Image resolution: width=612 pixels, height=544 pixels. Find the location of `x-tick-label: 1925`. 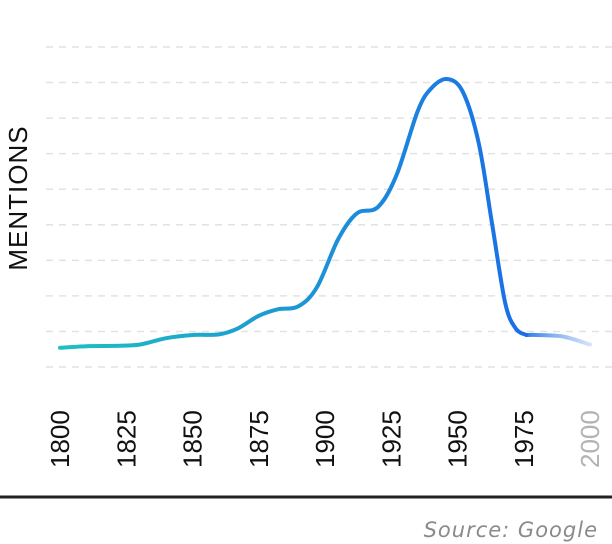

x-tick-label: 1925 is located at coordinates (391, 439).